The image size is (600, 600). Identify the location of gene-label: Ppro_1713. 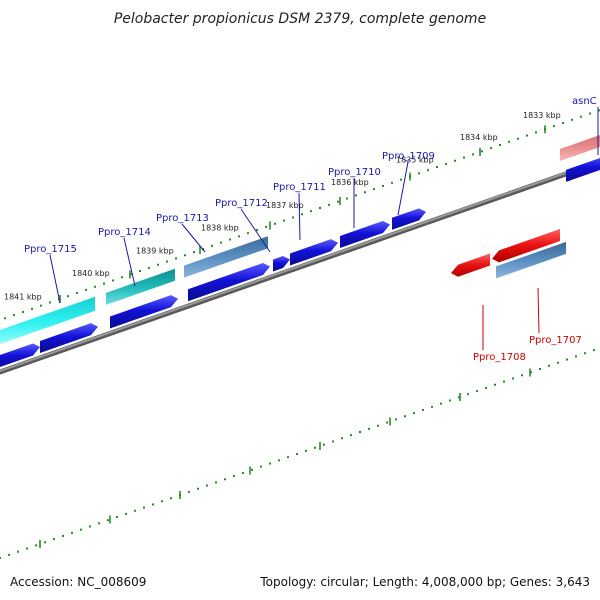
(182, 218).